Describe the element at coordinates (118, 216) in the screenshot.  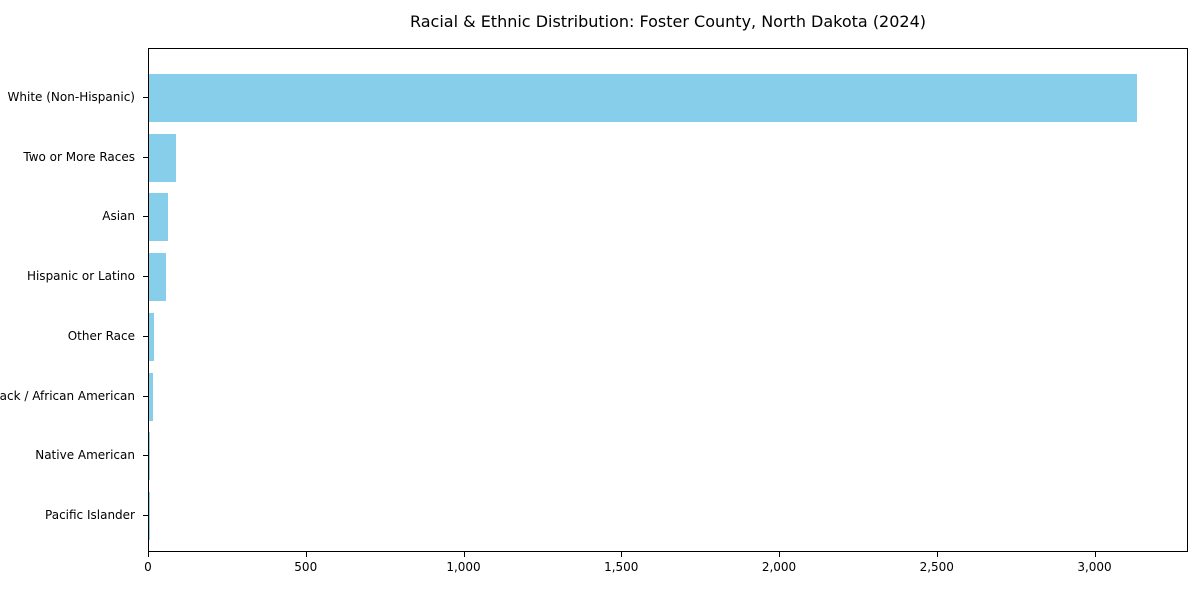
I see `y-tick-label-asian: Asian` at that location.